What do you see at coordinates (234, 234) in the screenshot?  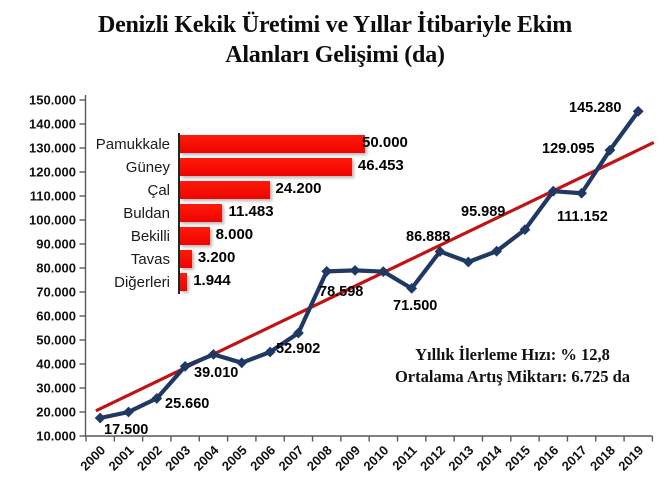 I see `bar-value-label: 8.000` at bounding box center [234, 234].